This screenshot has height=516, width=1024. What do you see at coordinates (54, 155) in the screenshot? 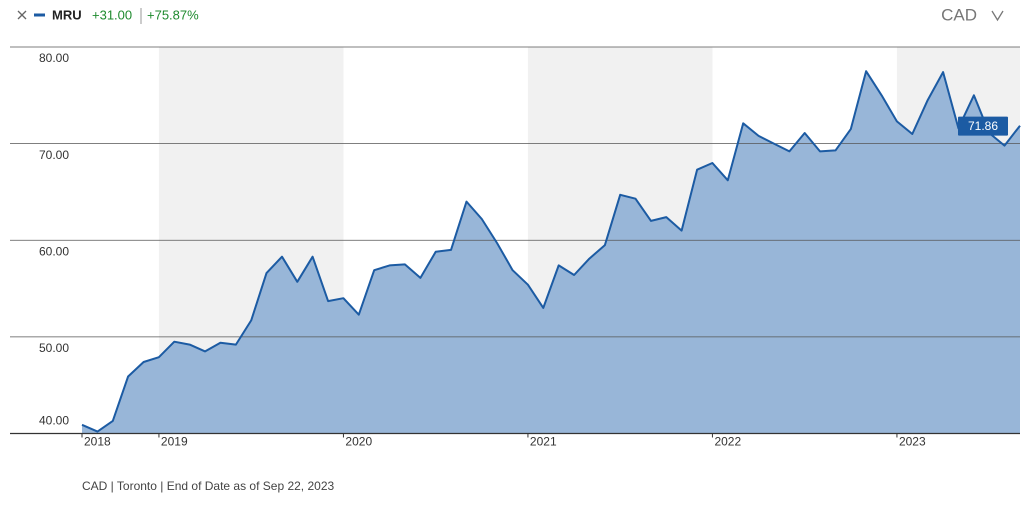
I see `y-tick-label: 70.00` at bounding box center [54, 155].